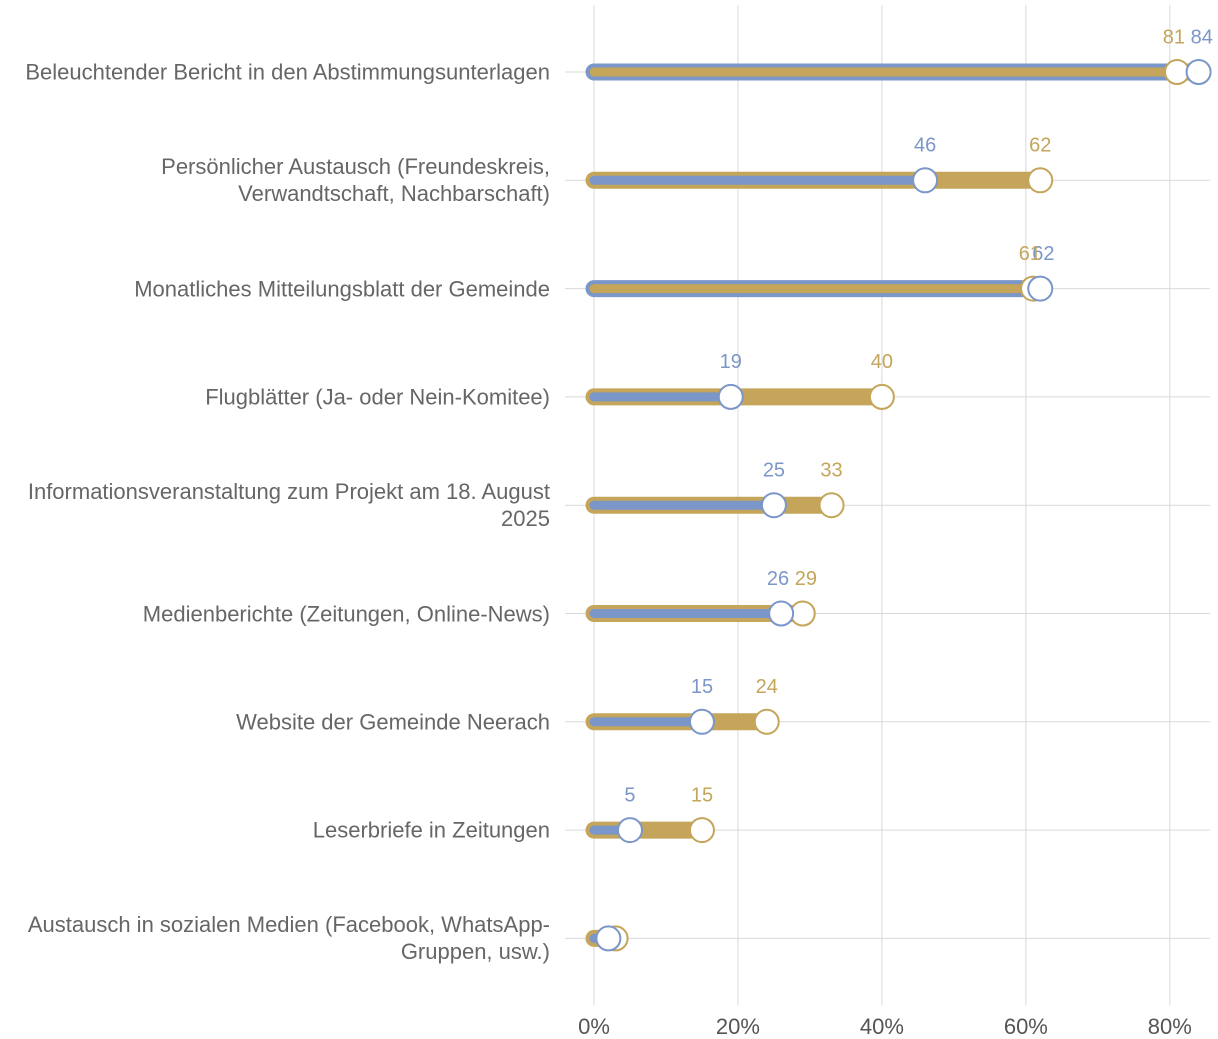 Image resolution: width=1218 pixels, height=1039 pixels. Describe the element at coordinates (393, 722) in the screenshot. I see `category-label: Website der Gemeinde Neerach` at that location.